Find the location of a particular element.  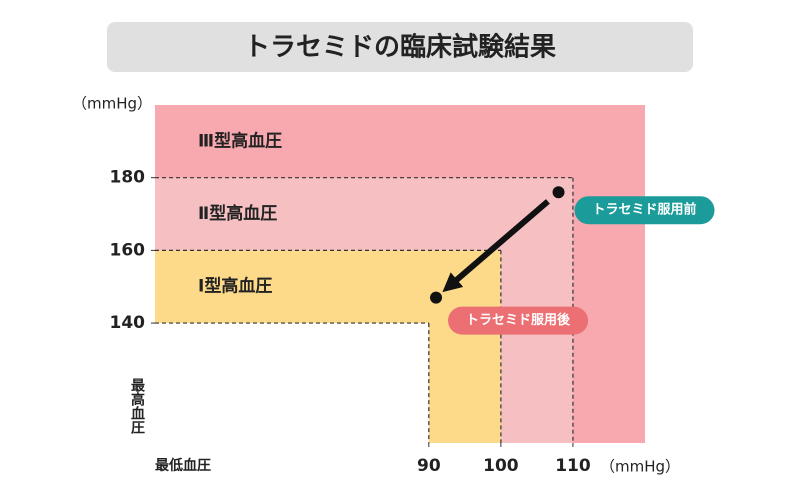

zone-label: Ⅱ型高血圧 is located at coordinates (237, 213).